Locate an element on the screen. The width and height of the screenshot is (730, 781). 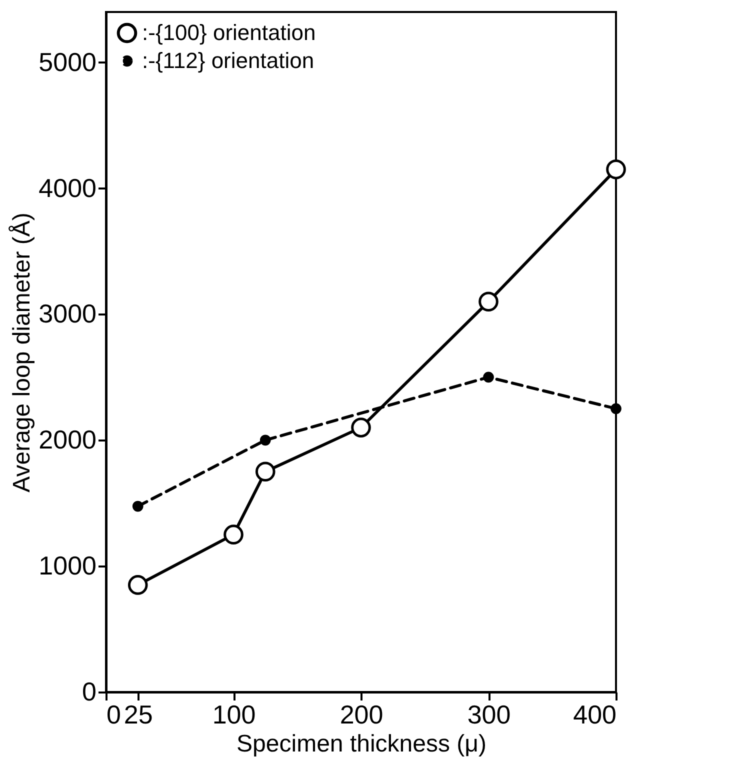
x-tick-label: 400 is located at coordinates (594, 715).